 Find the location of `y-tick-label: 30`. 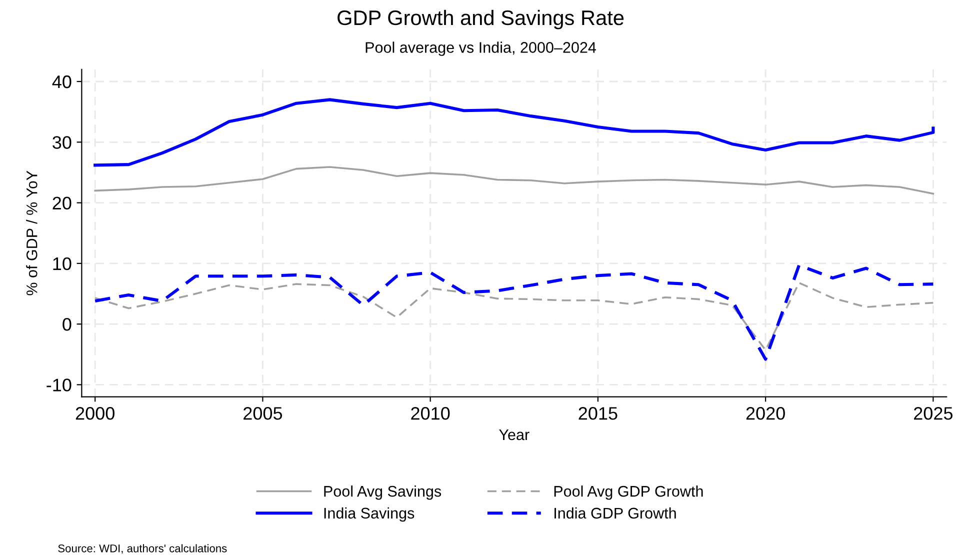

y-tick-label: 30 is located at coordinates (62, 142).